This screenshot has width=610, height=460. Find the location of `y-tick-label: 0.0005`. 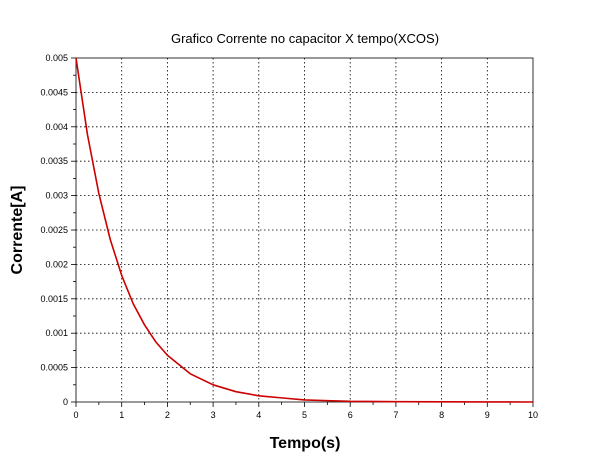

y-tick-label: 0.0005 is located at coordinates (54, 368).